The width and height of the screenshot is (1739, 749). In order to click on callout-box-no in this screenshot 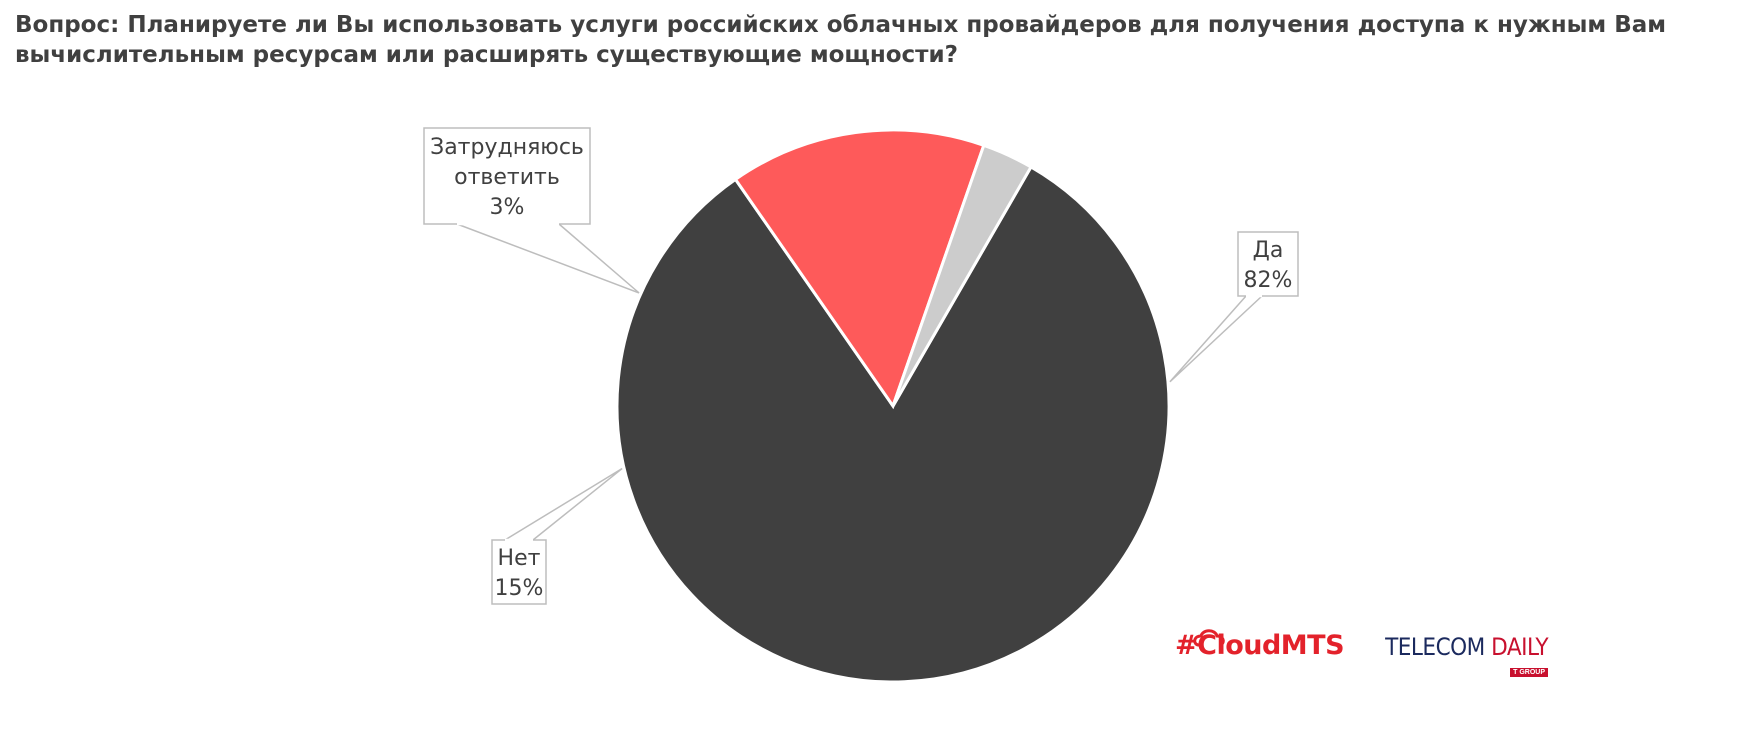, I will do `click(519, 572)`.